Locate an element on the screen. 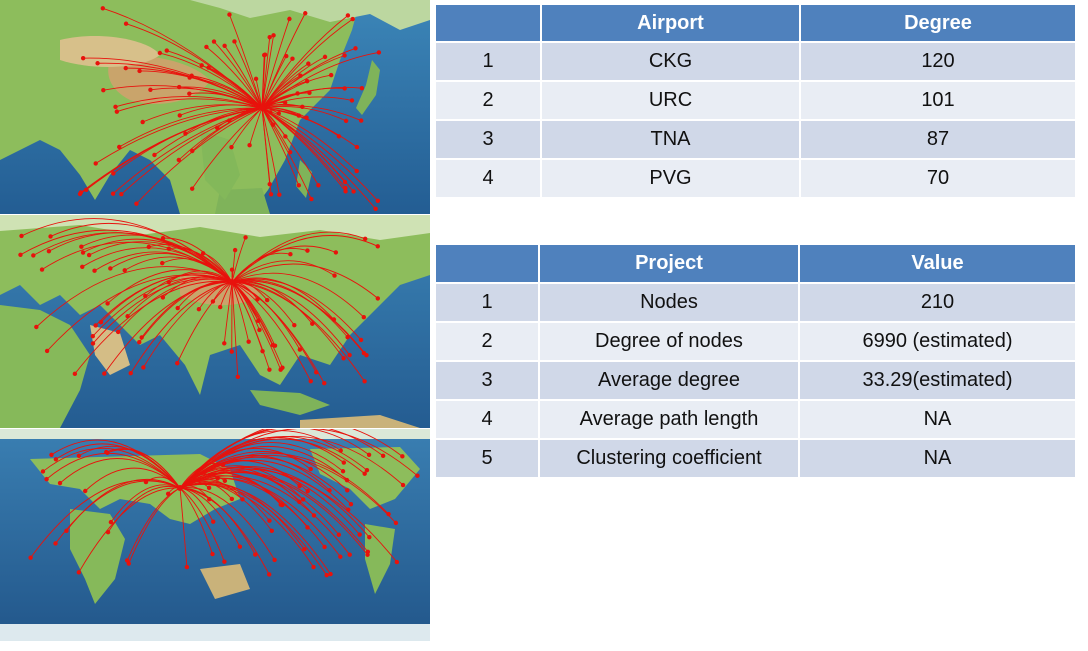  land-japan is located at coordinates (368, 87).